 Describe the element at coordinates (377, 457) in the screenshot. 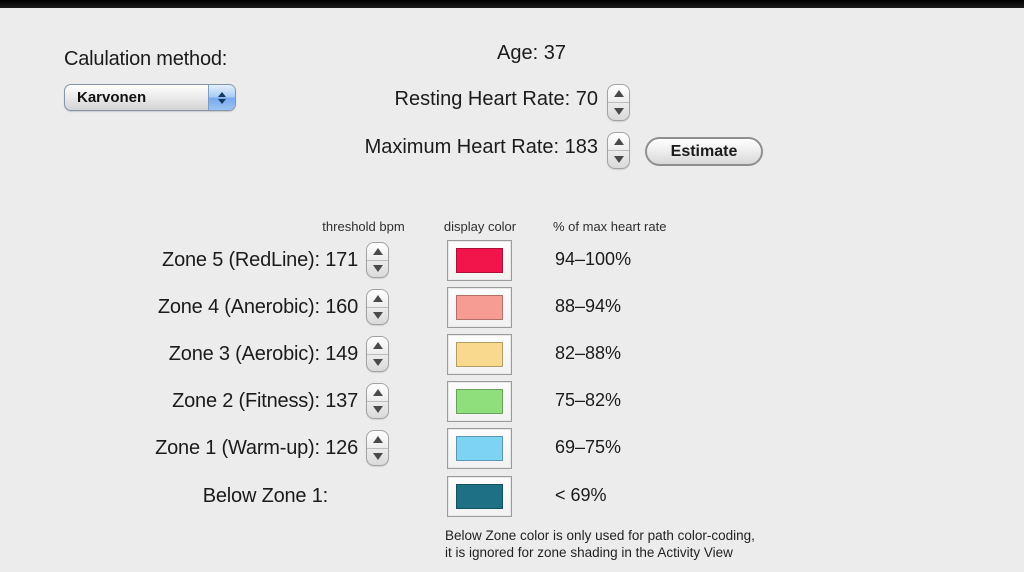

I see `zone-1-stepper-down-icon` at that location.